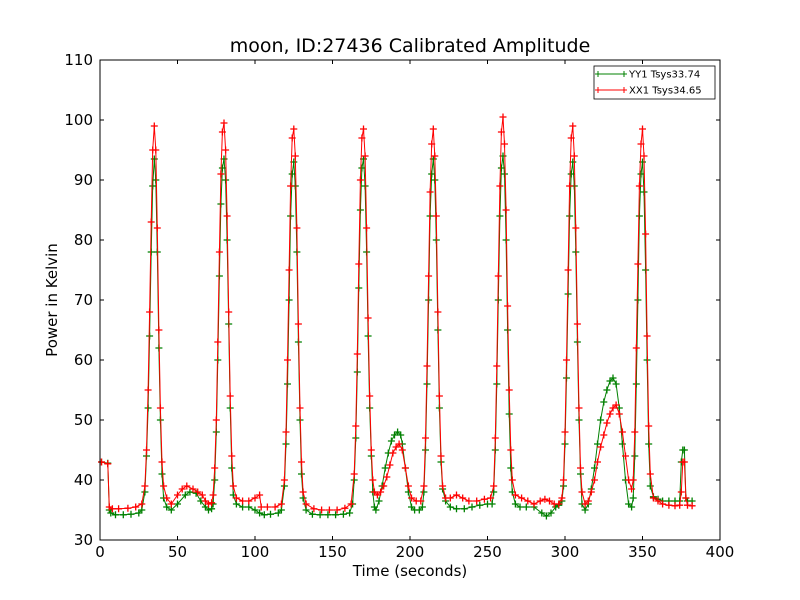  Describe the element at coordinates (100, 552) in the screenshot. I see `x-tick-label: 0` at that location.